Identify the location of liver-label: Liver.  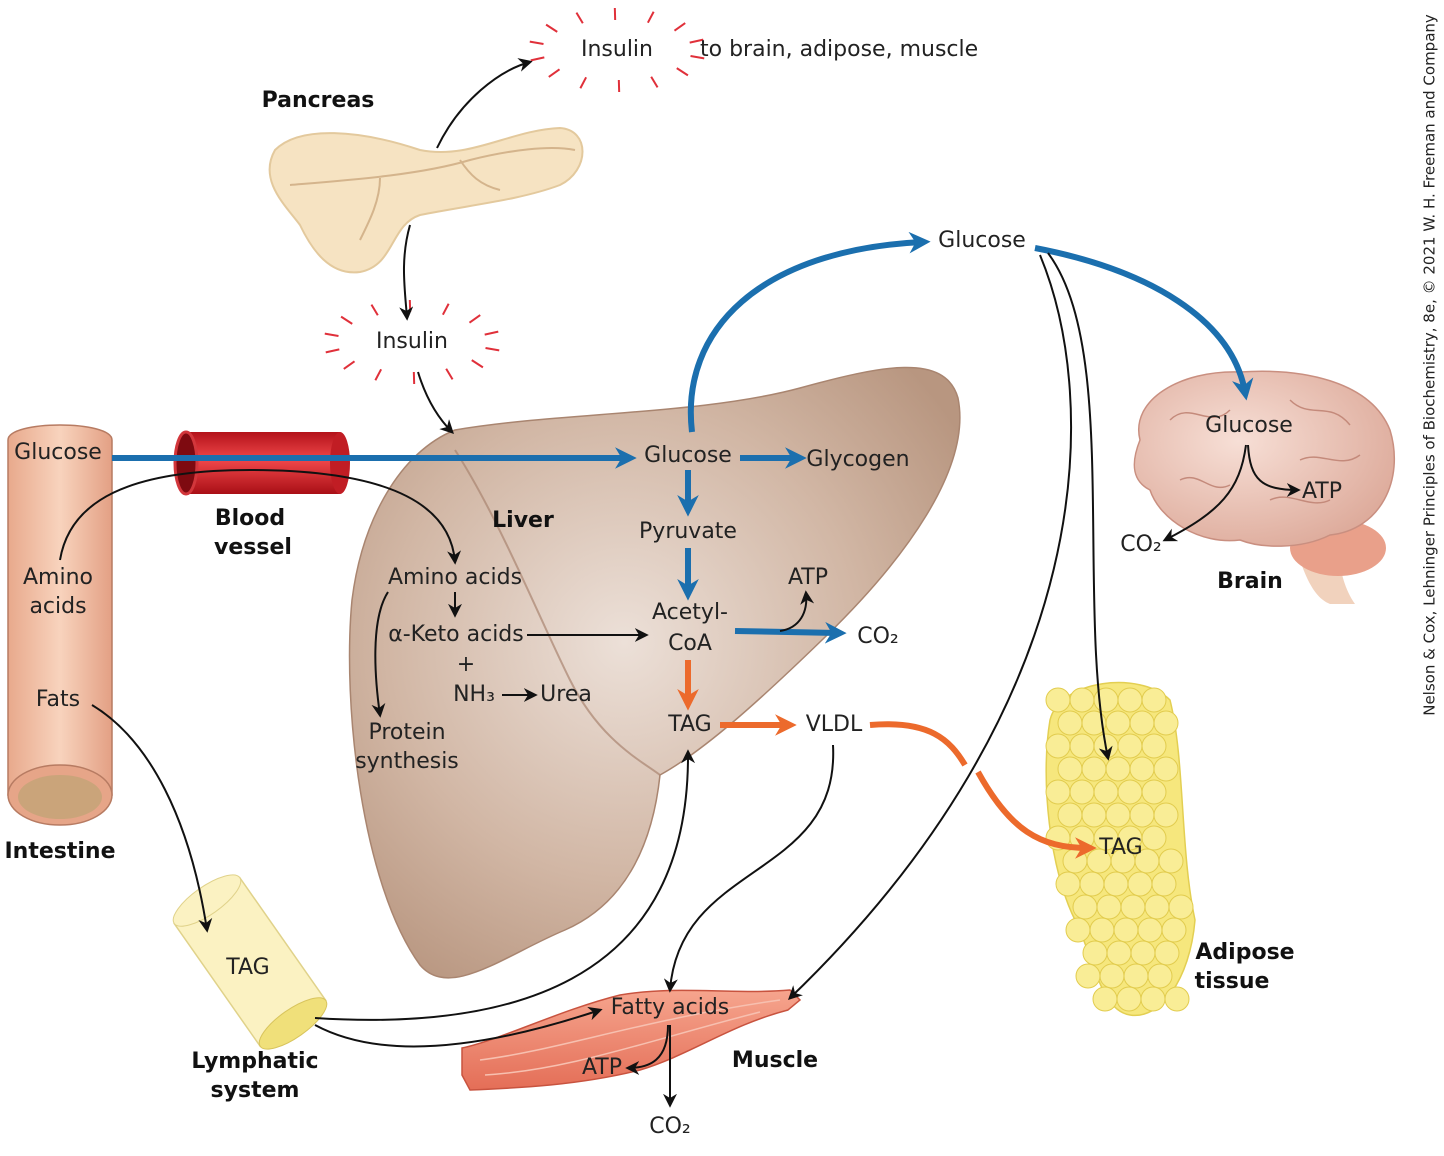
(523, 520).